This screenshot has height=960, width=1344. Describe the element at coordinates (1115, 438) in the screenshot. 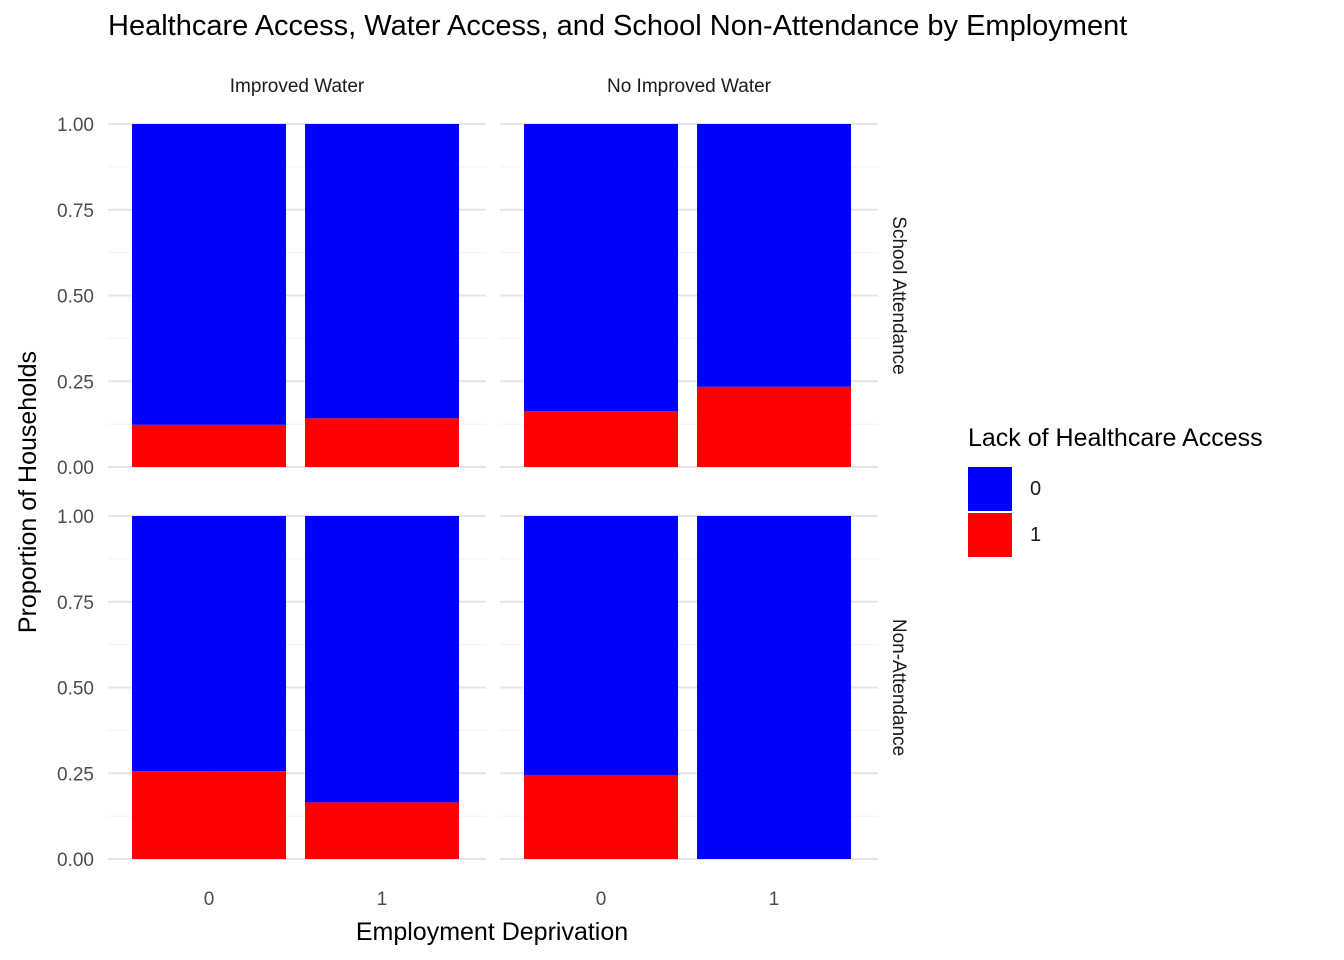

I see `legend-title: Lack of Healthcare Access` at that location.